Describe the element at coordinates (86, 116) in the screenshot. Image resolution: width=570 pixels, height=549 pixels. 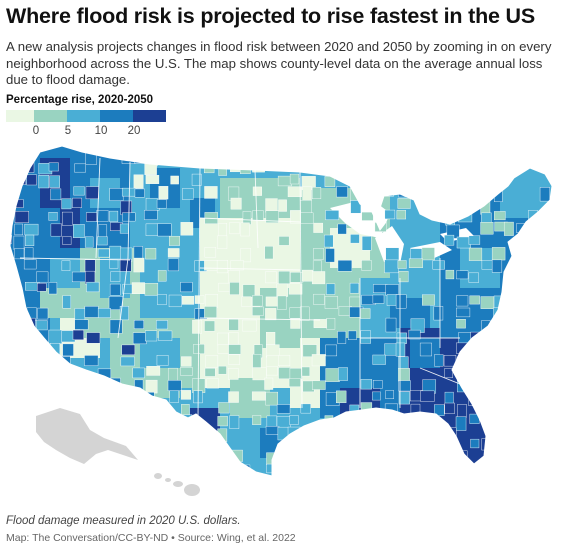
I see `legend-color-scale` at that location.